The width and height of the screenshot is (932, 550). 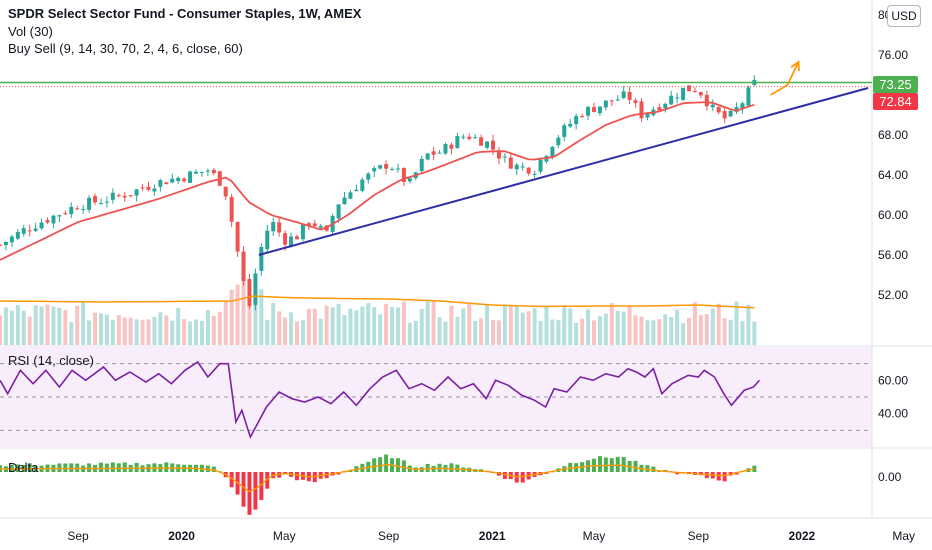 I want to click on volume-indicator-label: Vol (30), so click(x=30, y=31).